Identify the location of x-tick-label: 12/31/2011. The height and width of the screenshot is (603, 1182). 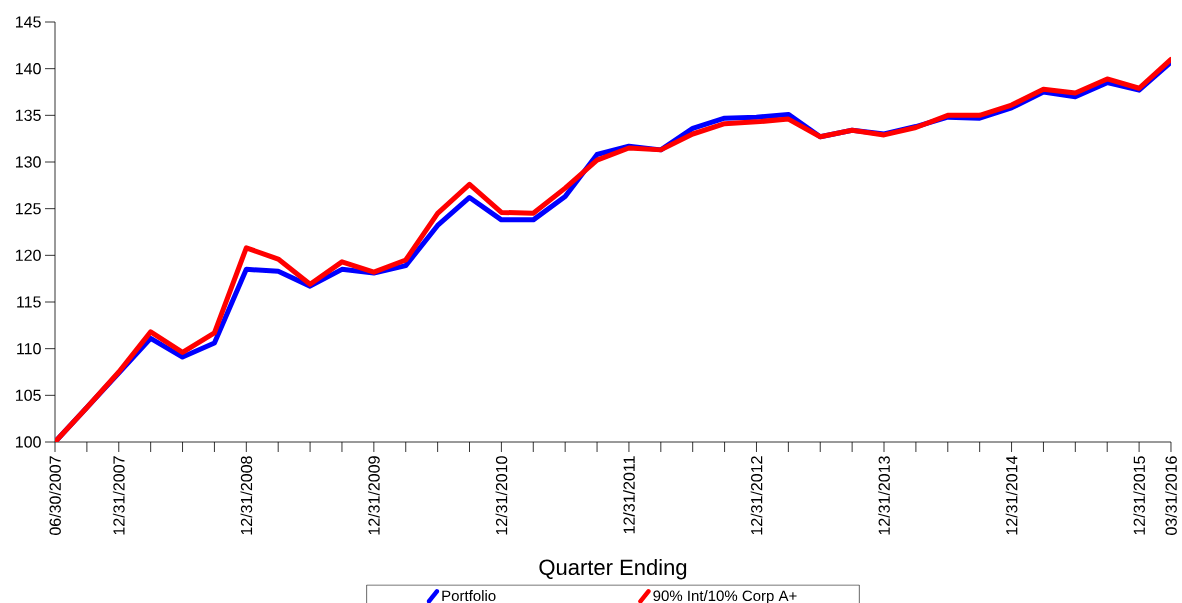
(629, 495).